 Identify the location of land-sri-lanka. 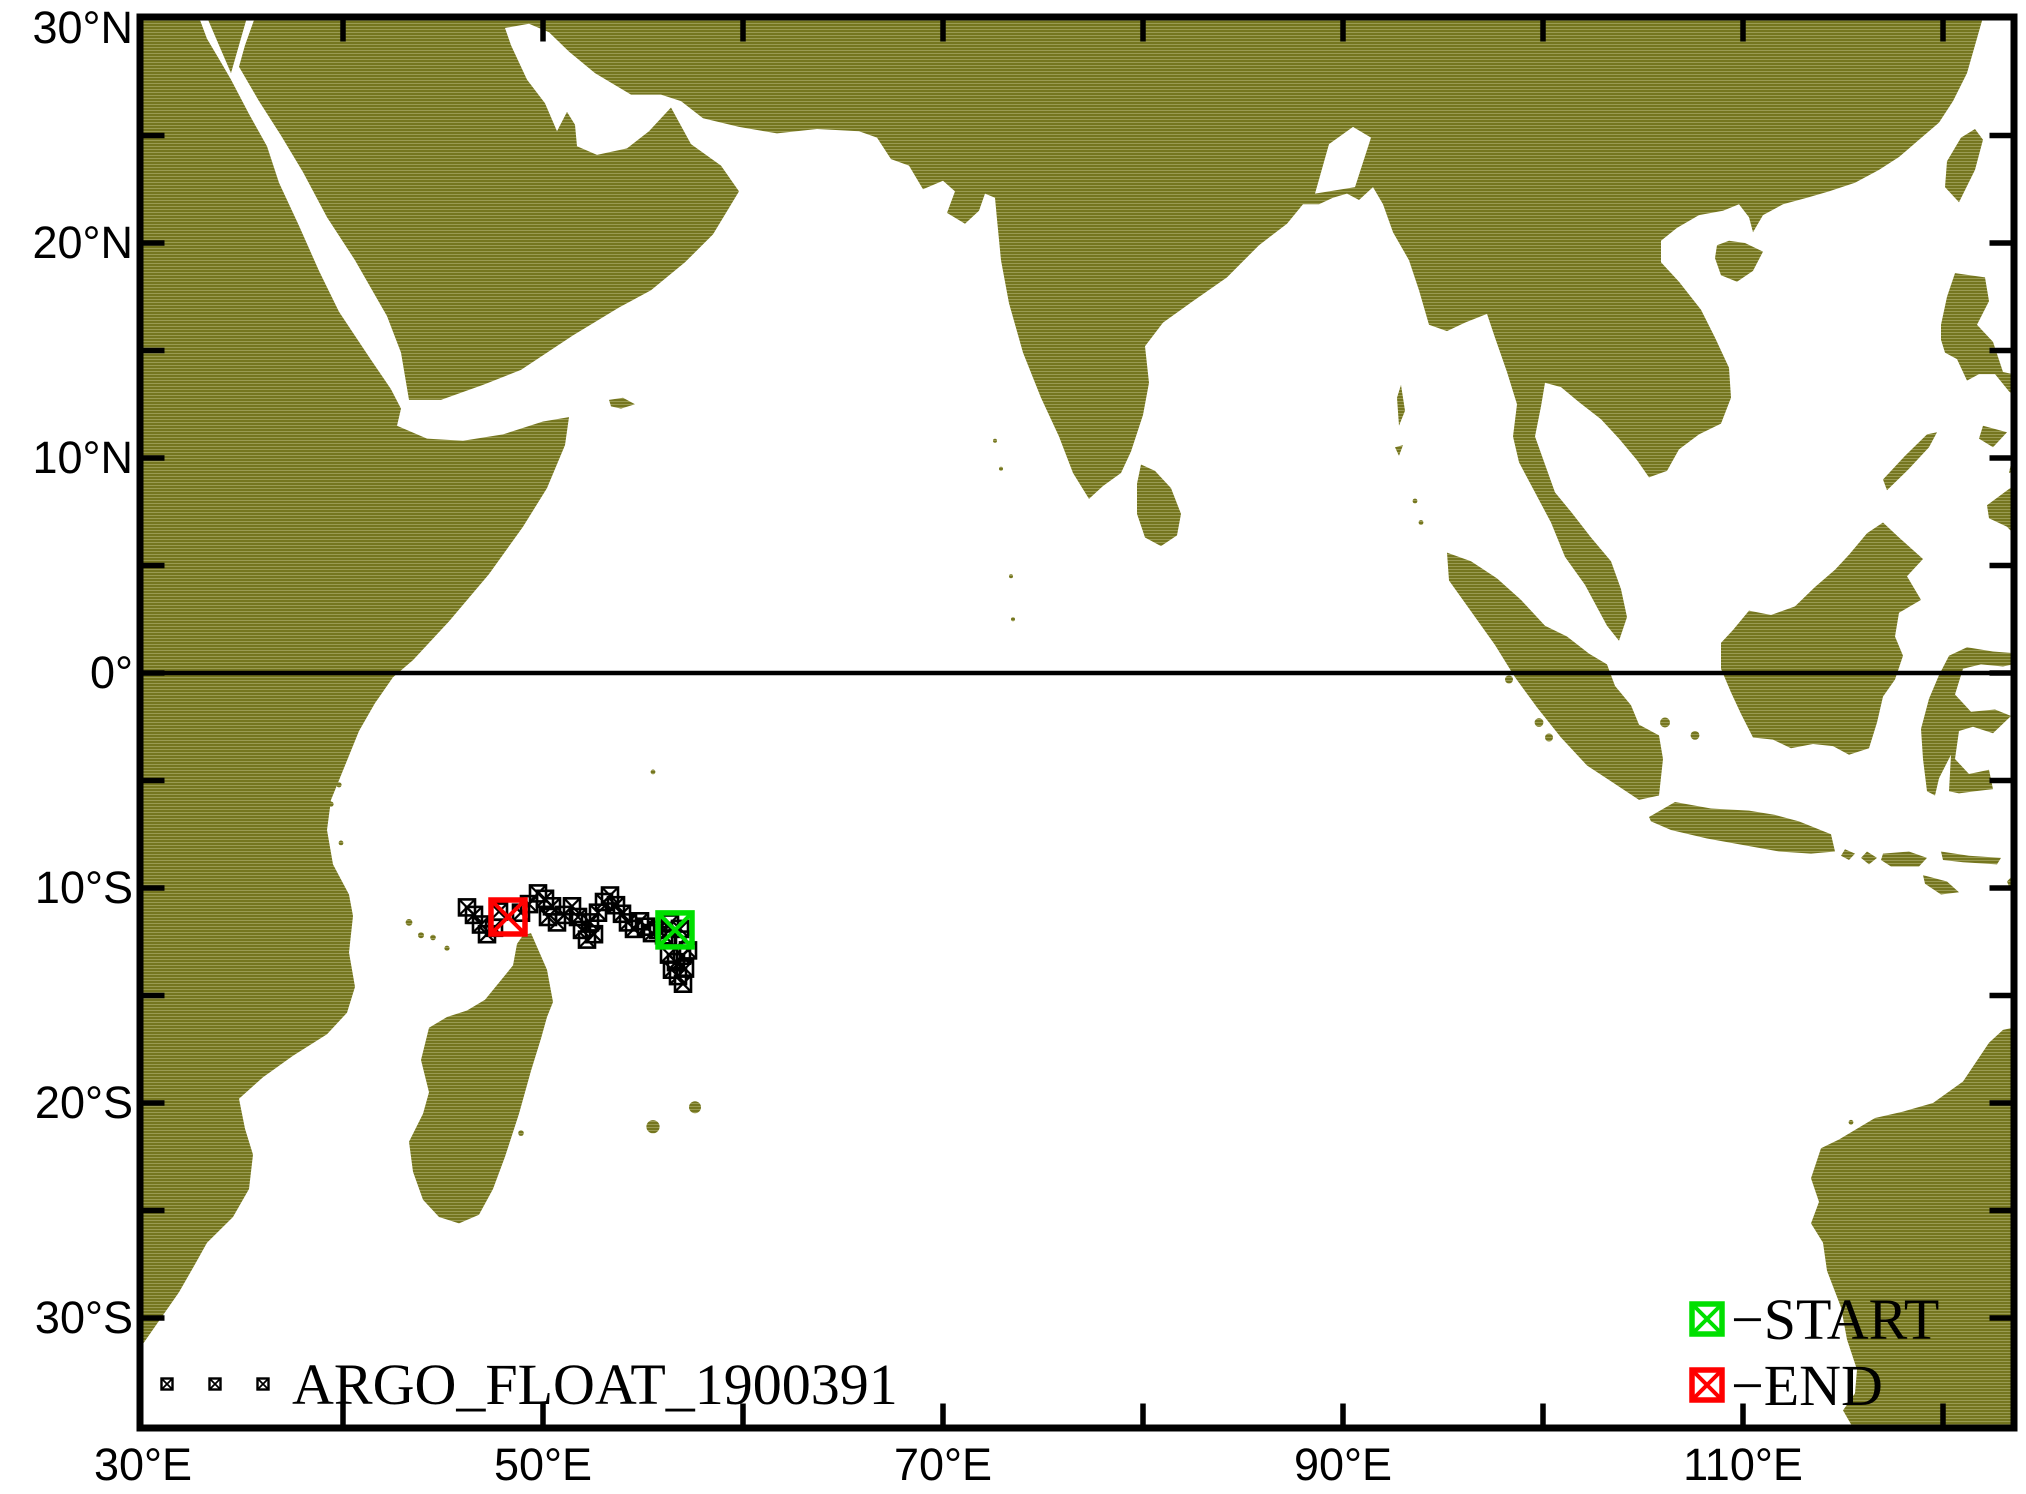
(1159, 505).